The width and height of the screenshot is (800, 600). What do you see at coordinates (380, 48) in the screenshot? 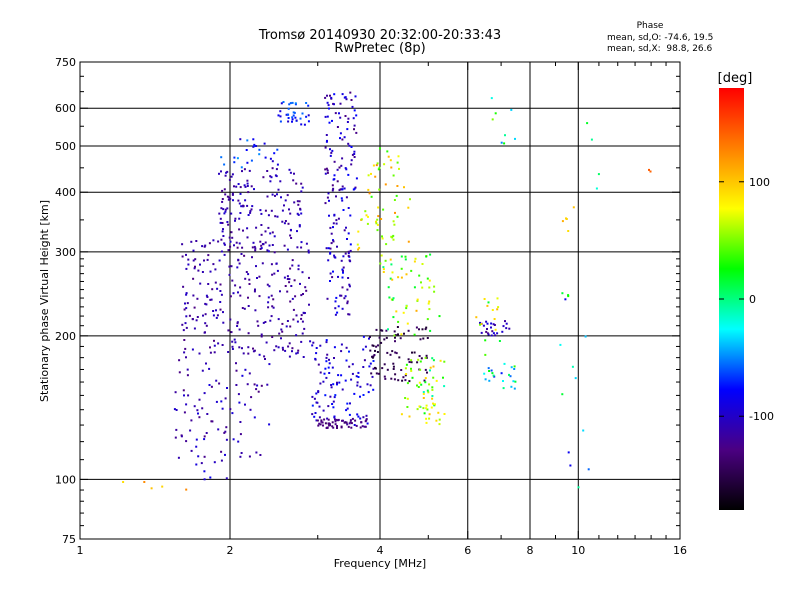
I see `chart-subtitle: RwPretec (8p)` at bounding box center [380, 48].